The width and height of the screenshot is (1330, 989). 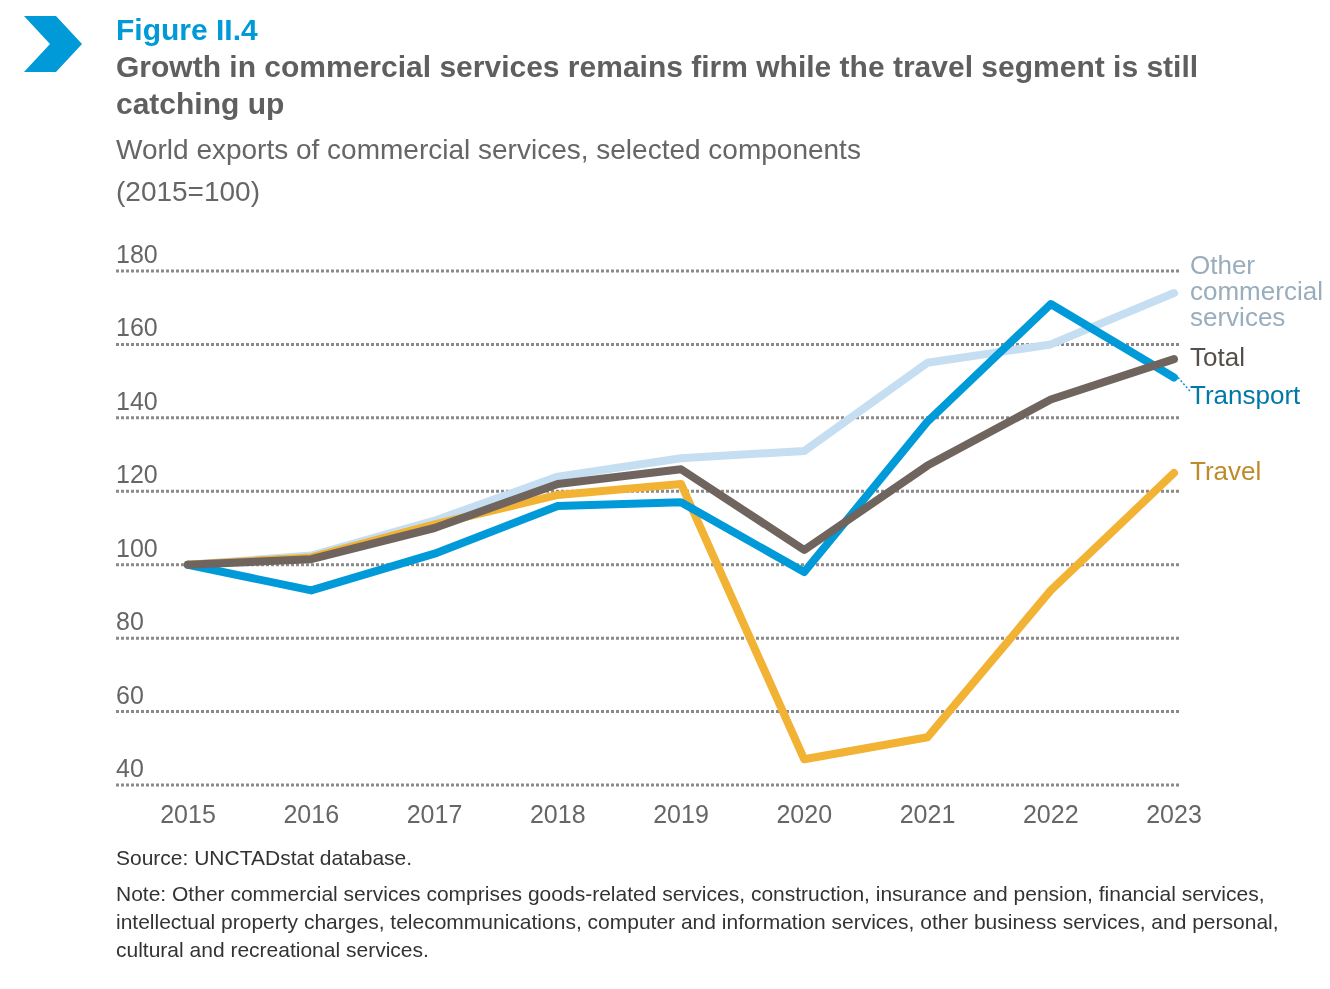 What do you see at coordinates (188, 814) in the screenshot?
I see `x-tick-label: 2015` at bounding box center [188, 814].